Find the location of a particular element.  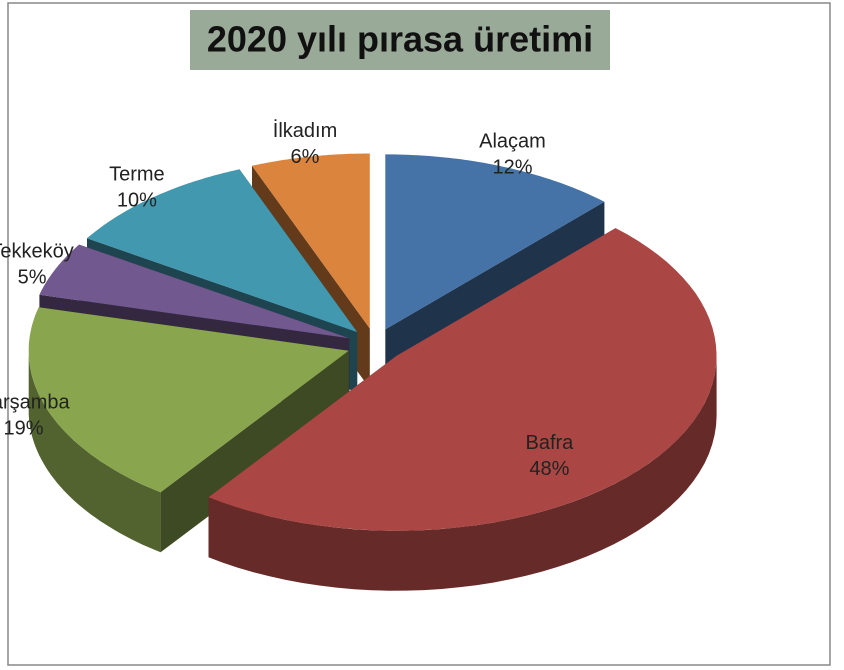

data-label: Alaçam 12% is located at coordinates (512, 155).